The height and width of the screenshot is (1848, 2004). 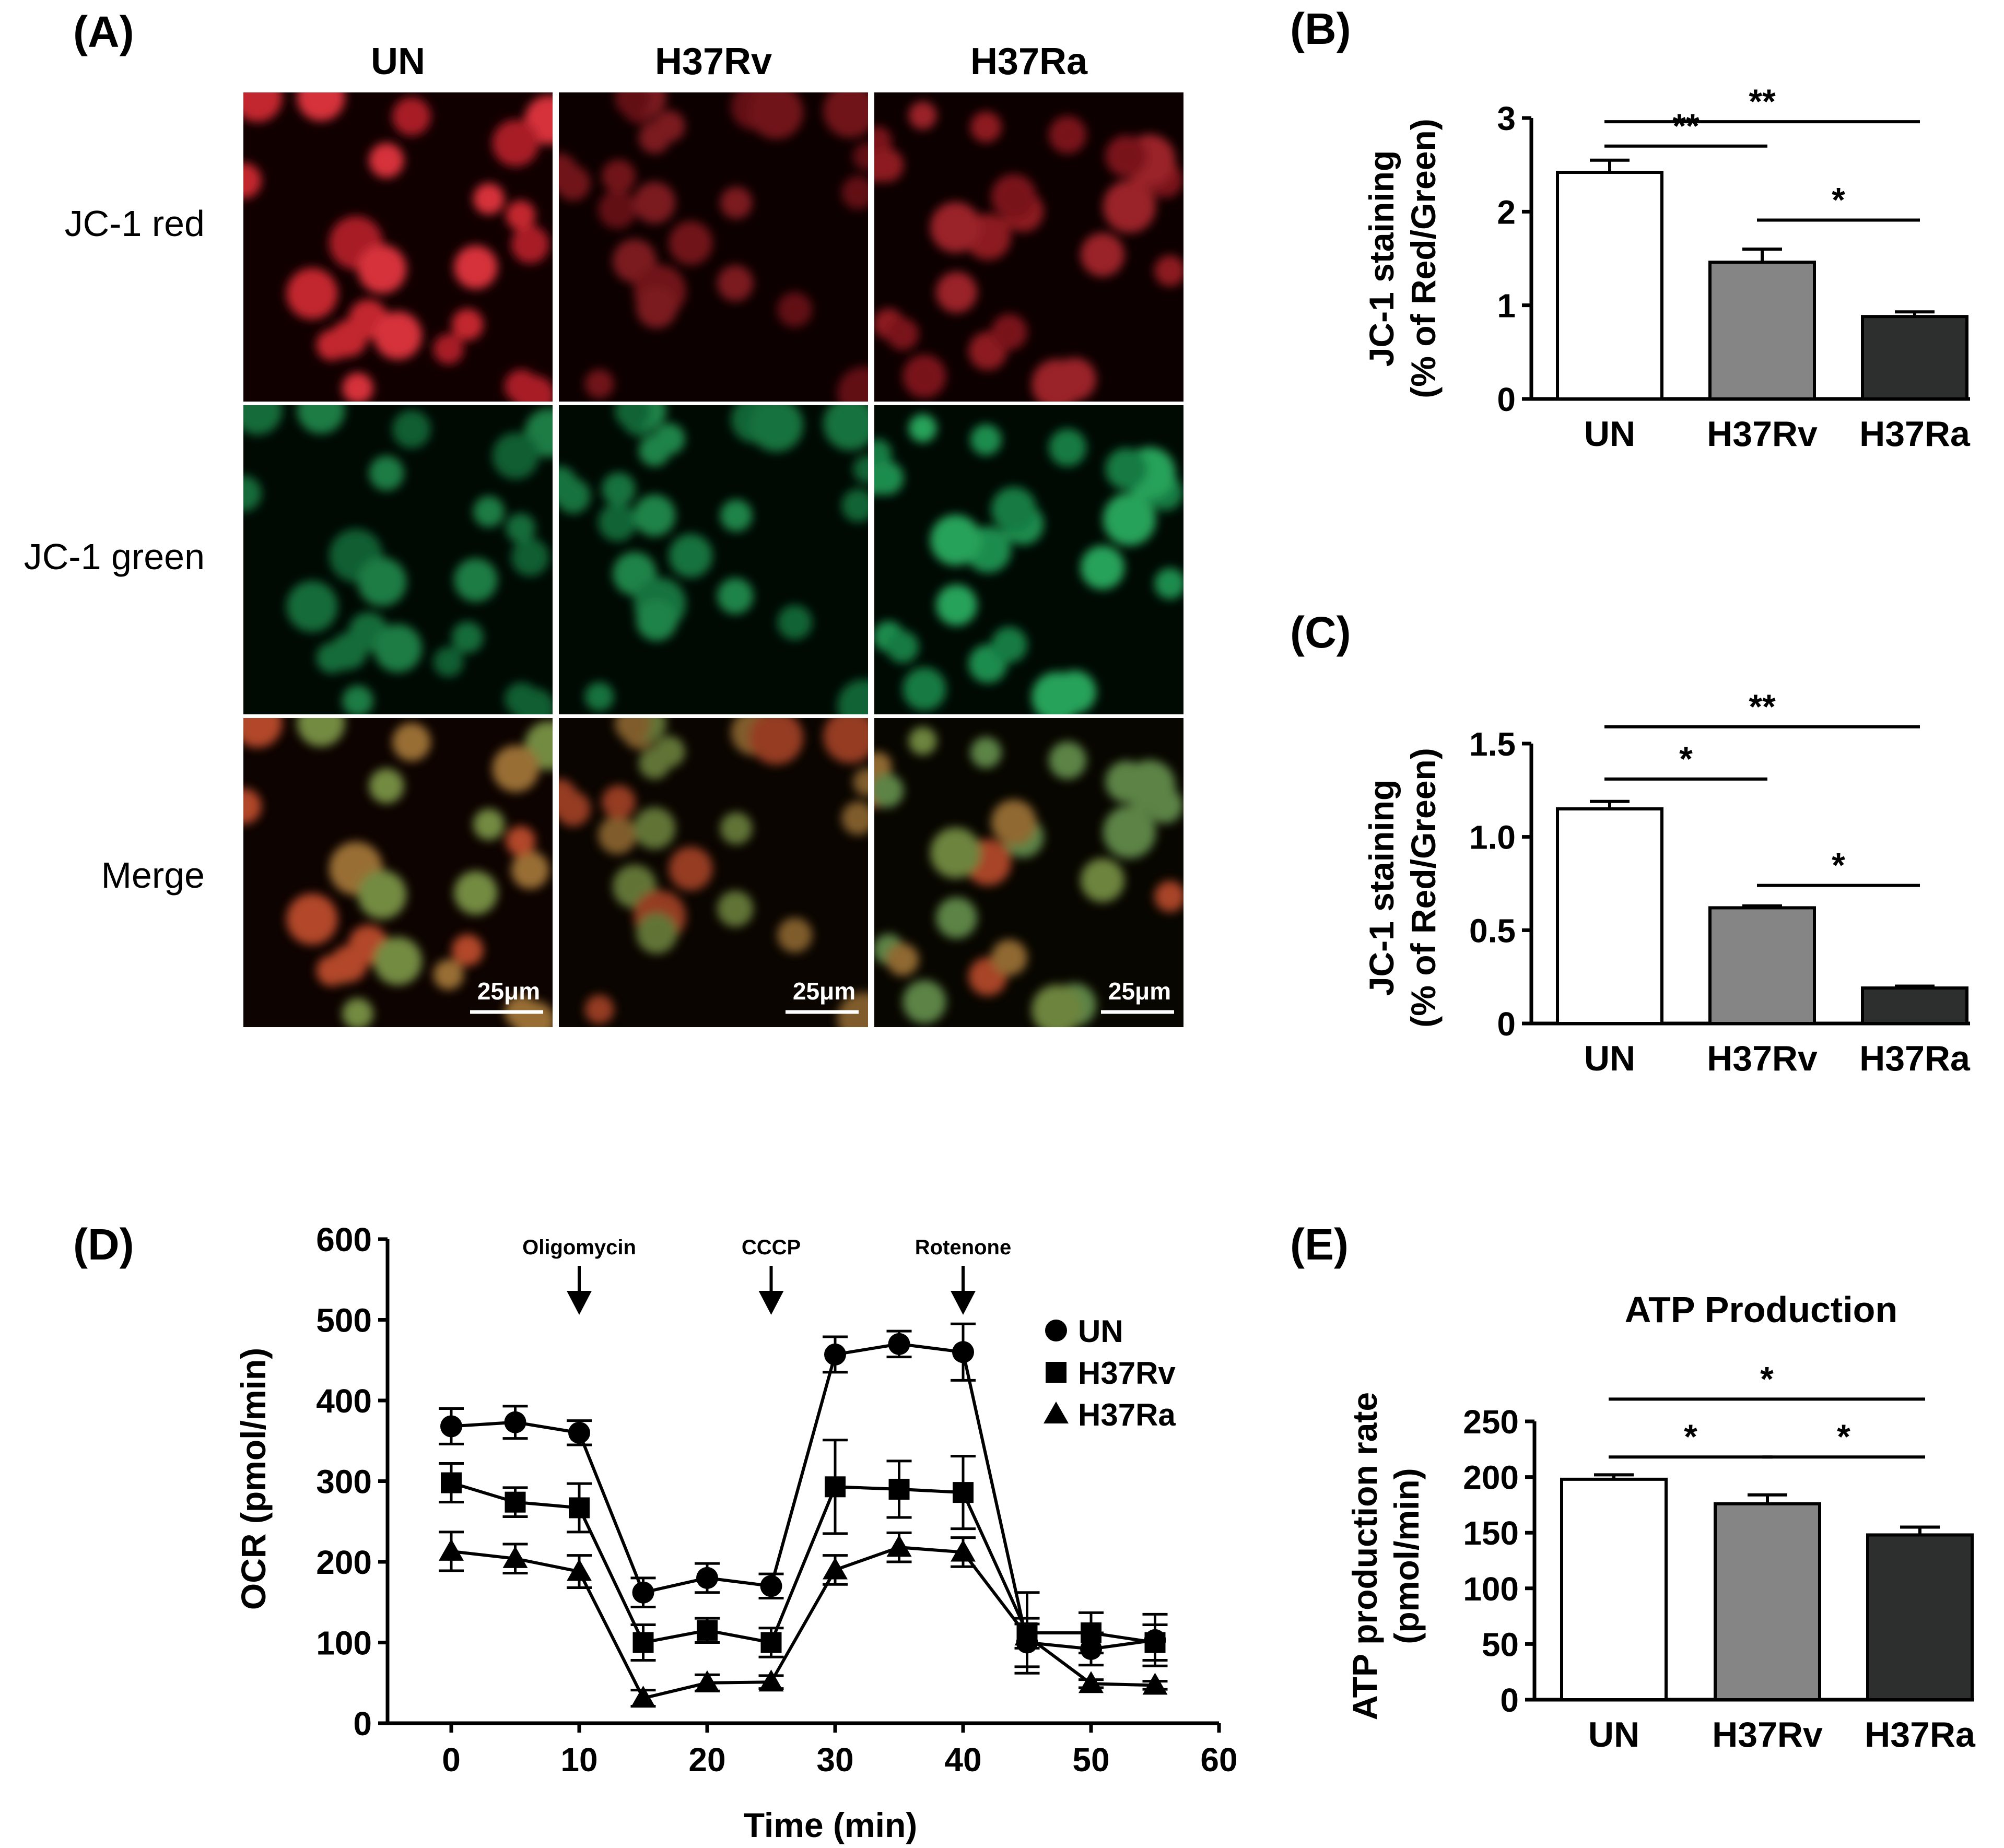 What do you see at coordinates (1609, 916) in the screenshot?
I see `bar-un` at bounding box center [1609, 916].